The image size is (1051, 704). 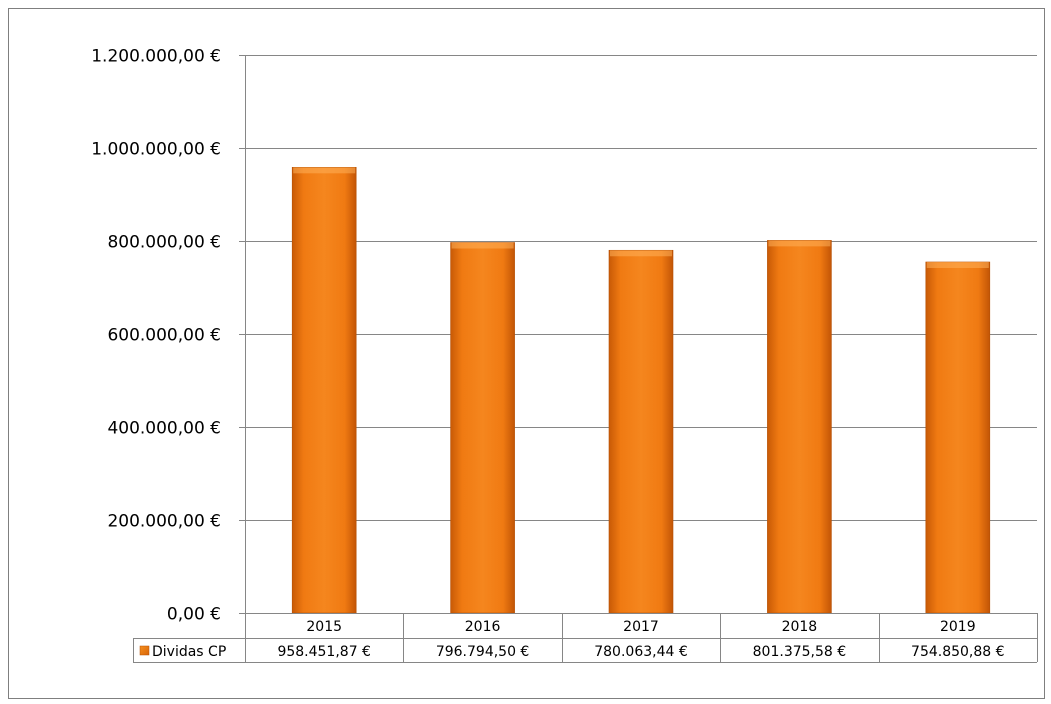 I want to click on bar-2017, so click(x=641, y=431).